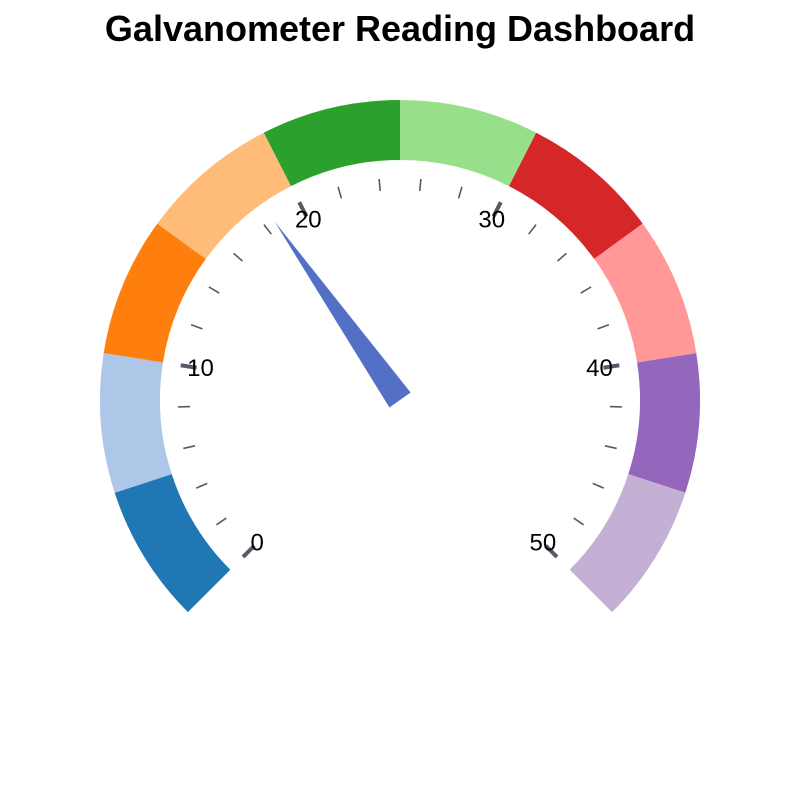 The height and width of the screenshot is (800, 800). What do you see at coordinates (200, 368) in the screenshot?
I see `gauge-tick-label: 10` at bounding box center [200, 368].